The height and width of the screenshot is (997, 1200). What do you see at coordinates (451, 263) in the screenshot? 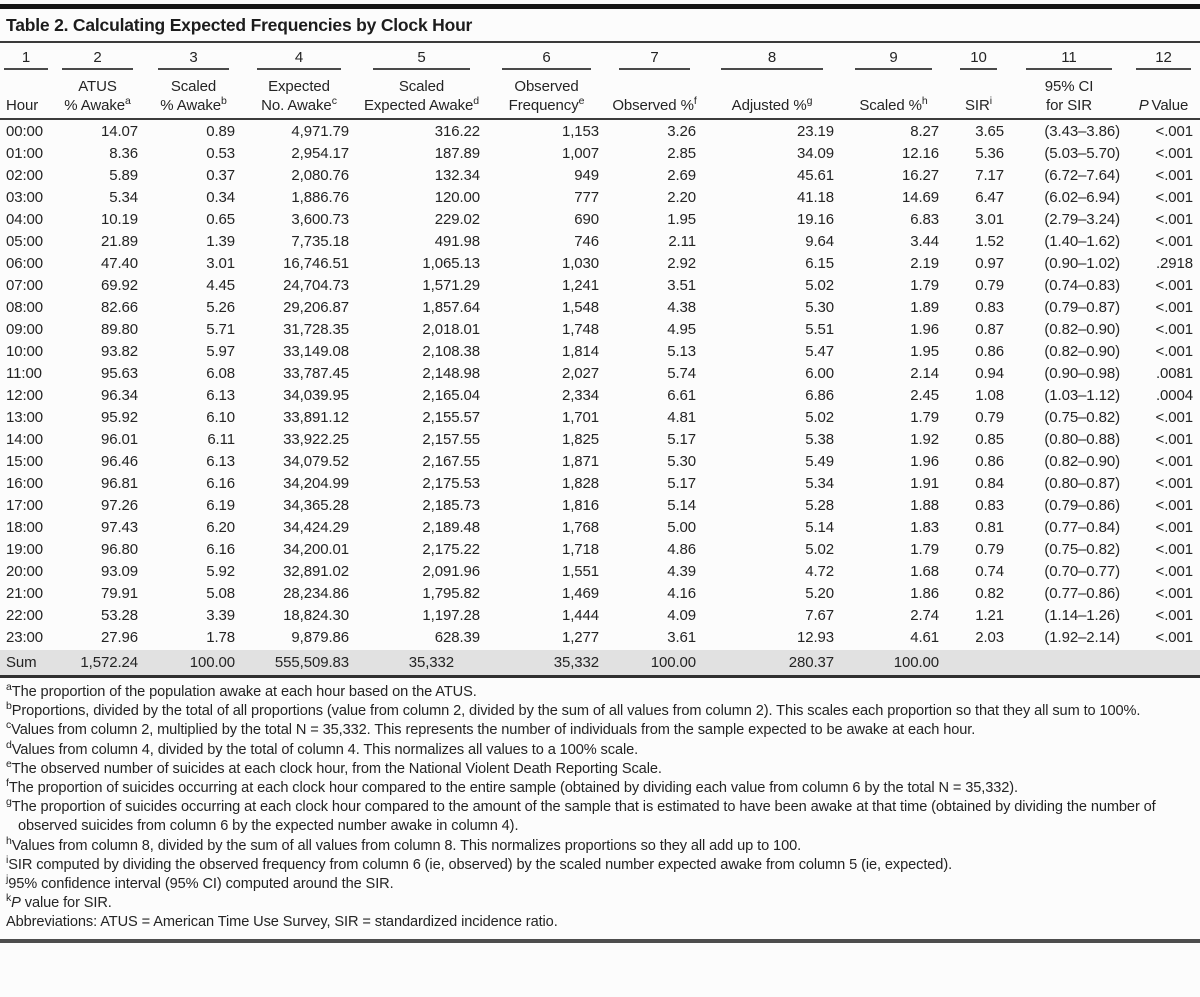
I see `cell-scaled-expected-awake: 1,065.13` at bounding box center [451, 263].